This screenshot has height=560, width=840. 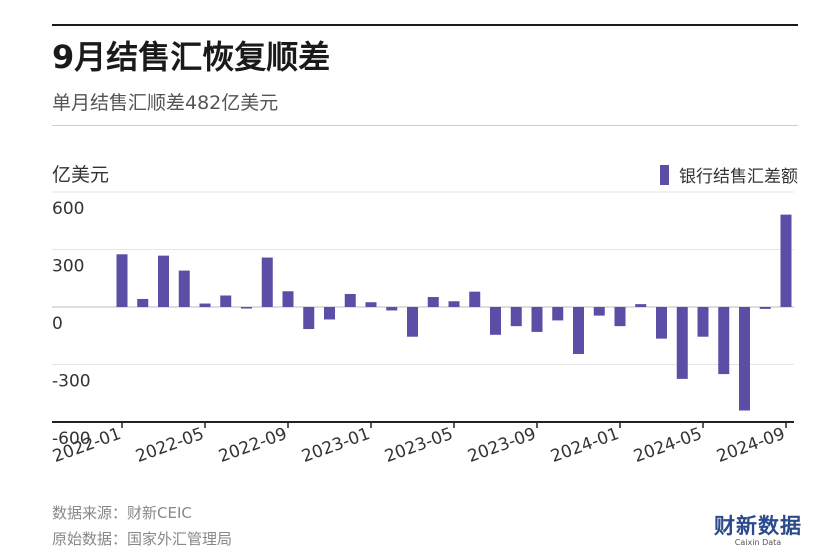 I want to click on legend-label: 银行结售汇差额, so click(x=738, y=177).